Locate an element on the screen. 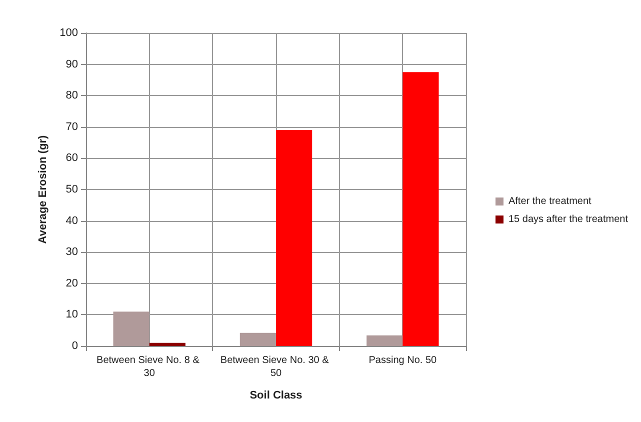  y-tick-label: 90 is located at coordinates (72, 64).